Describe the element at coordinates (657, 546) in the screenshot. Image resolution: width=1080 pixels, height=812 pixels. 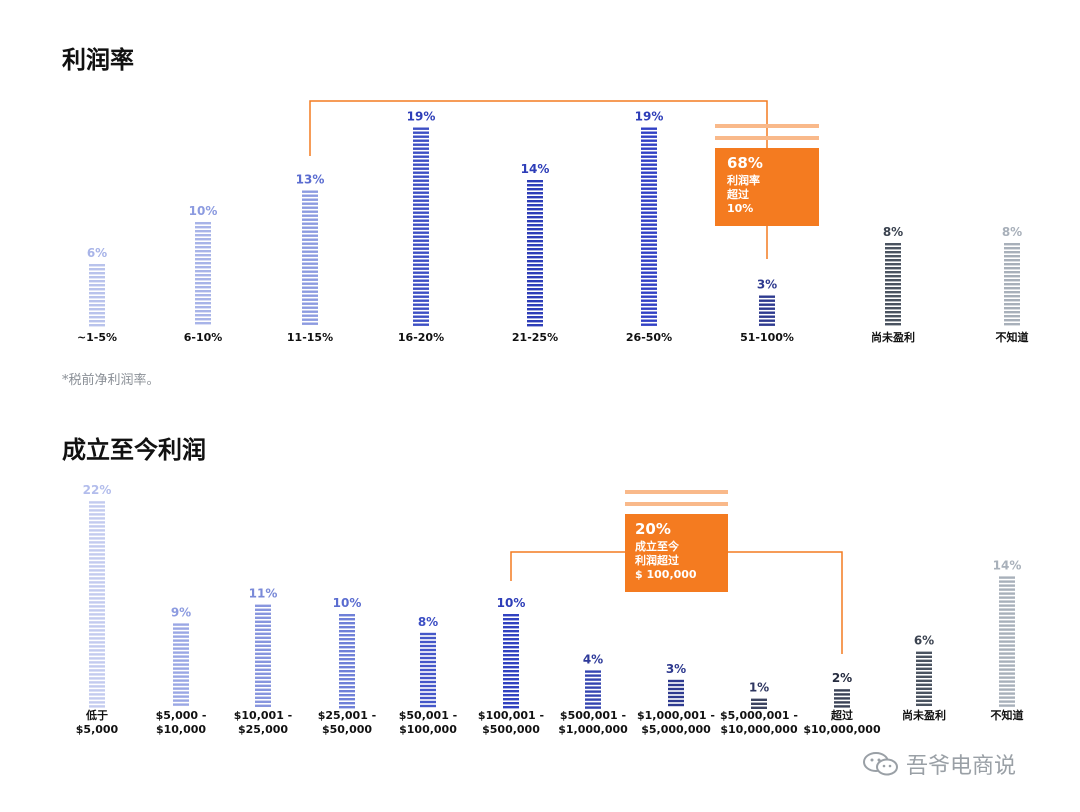
I see `lifetime-annotation-text: 成立至今` at that location.